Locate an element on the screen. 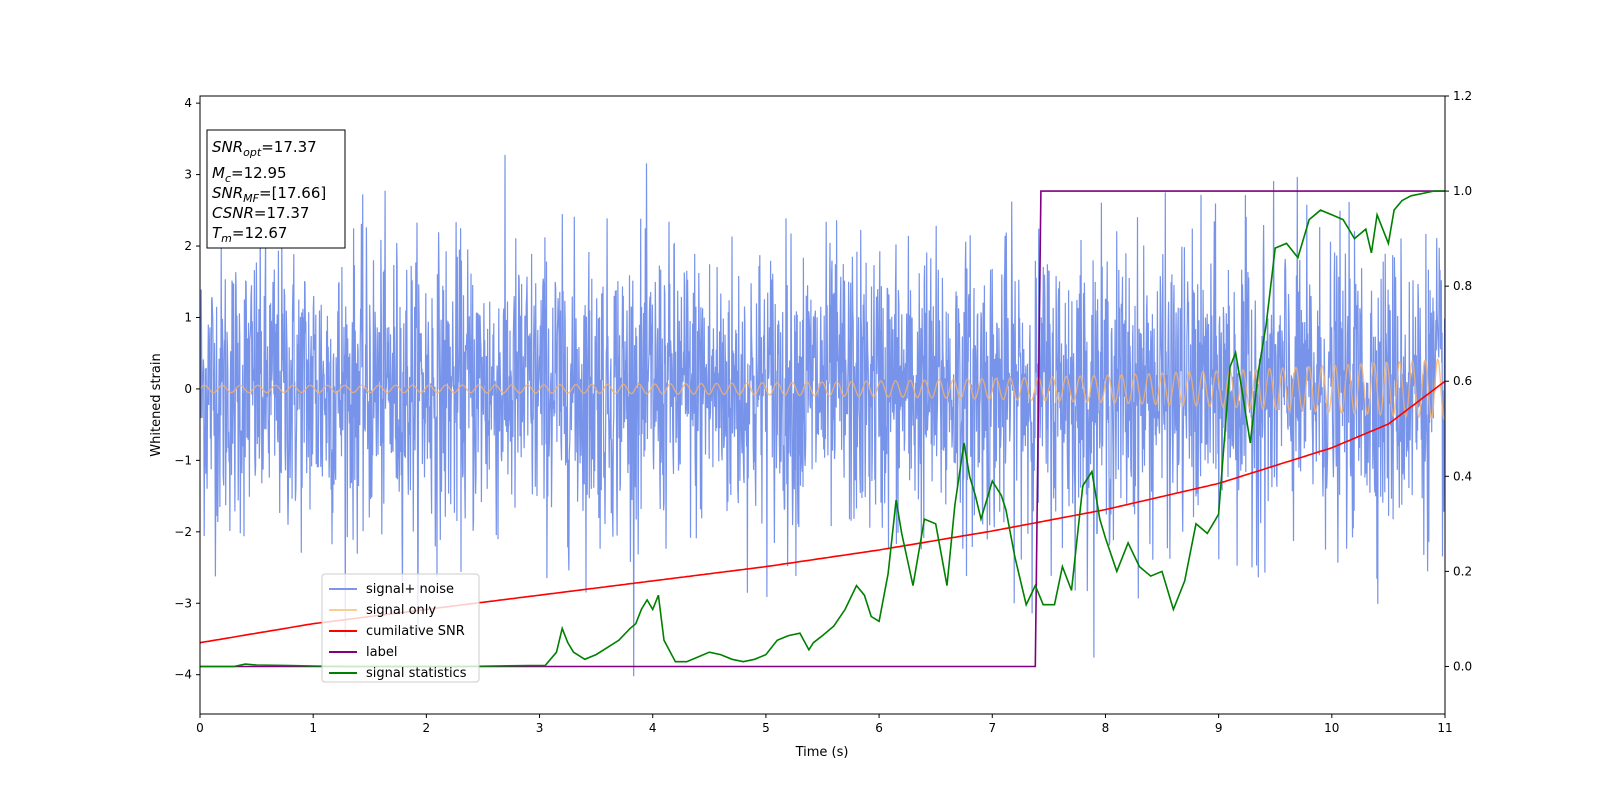 This screenshot has height=800, width=1600. y2-tick-label: 0.4 is located at coordinates (1462, 476).